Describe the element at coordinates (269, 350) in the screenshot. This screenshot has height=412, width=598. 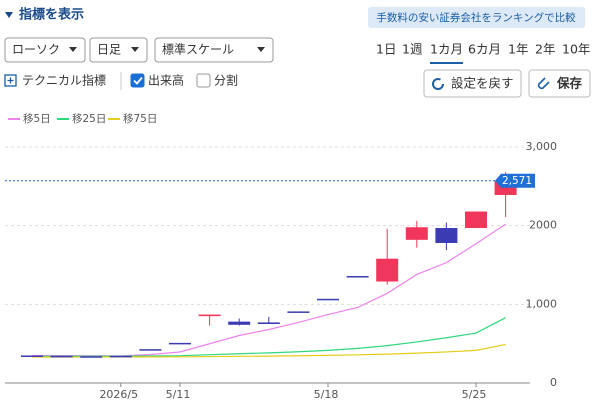
I see `moving-average-line` at that location.